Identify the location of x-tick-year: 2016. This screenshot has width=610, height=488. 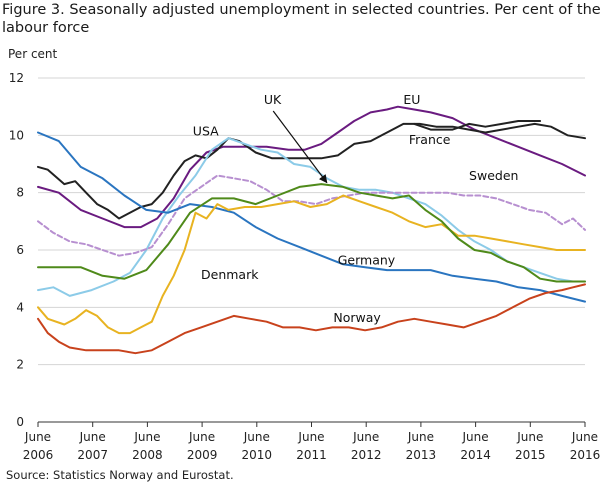
(585, 455).